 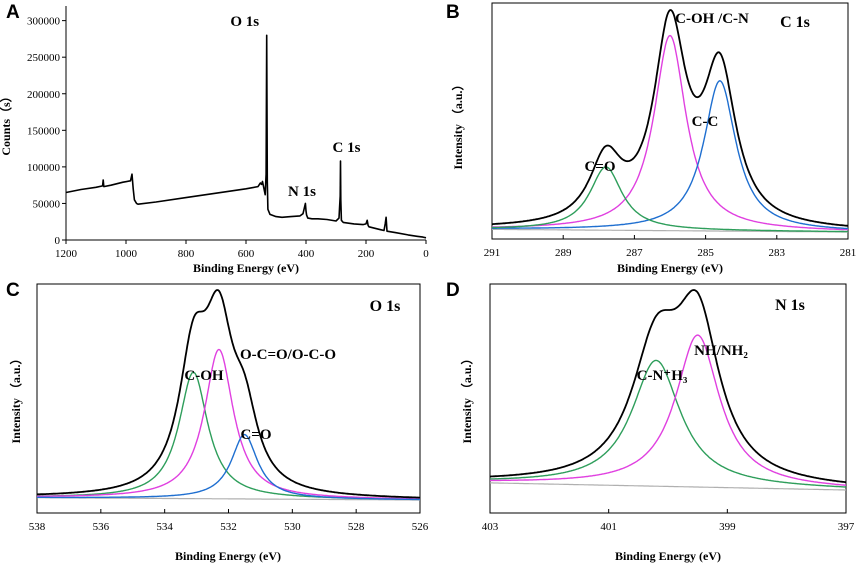 I want to click on panel-a-ylabel: Counts（s）, so click(x=6, y=122).